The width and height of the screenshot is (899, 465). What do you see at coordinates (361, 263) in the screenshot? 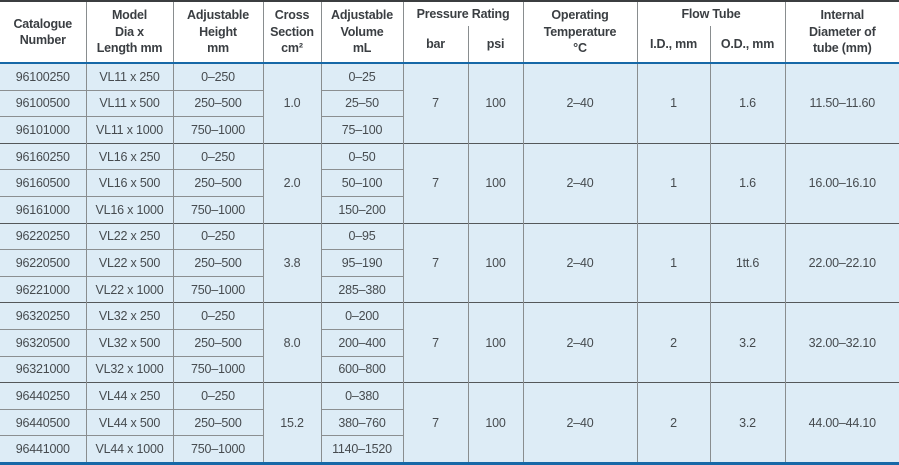
I see `adjustable-volume-cell: 95–190` at bounding box center [361, 263].